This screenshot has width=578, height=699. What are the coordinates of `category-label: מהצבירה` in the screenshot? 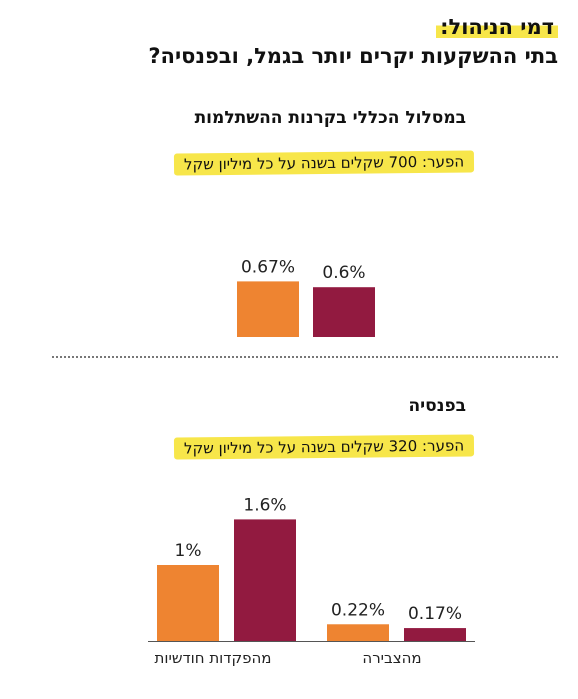 It's located at (391, 658).